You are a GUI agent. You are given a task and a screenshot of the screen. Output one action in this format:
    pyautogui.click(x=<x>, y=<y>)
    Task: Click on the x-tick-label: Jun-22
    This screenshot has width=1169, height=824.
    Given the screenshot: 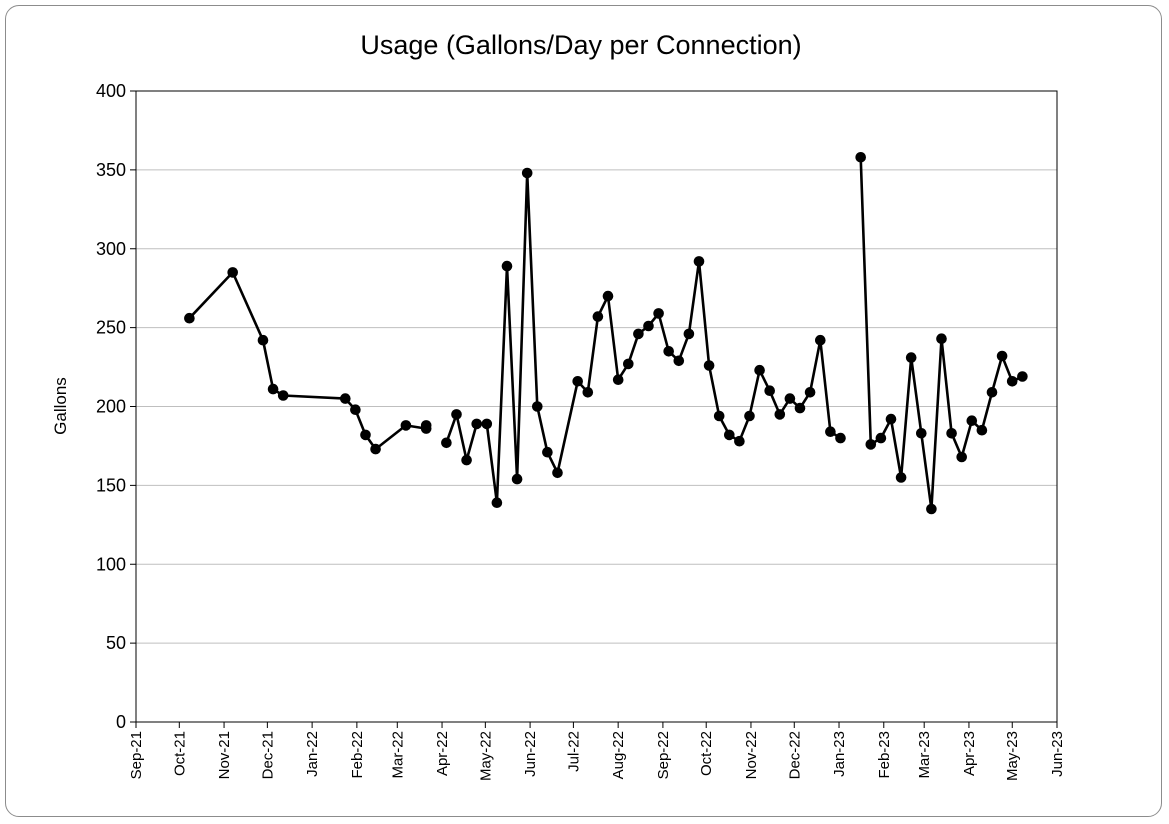 What is the action you would take?
    pyautogui.click(x=530, y=754)
    